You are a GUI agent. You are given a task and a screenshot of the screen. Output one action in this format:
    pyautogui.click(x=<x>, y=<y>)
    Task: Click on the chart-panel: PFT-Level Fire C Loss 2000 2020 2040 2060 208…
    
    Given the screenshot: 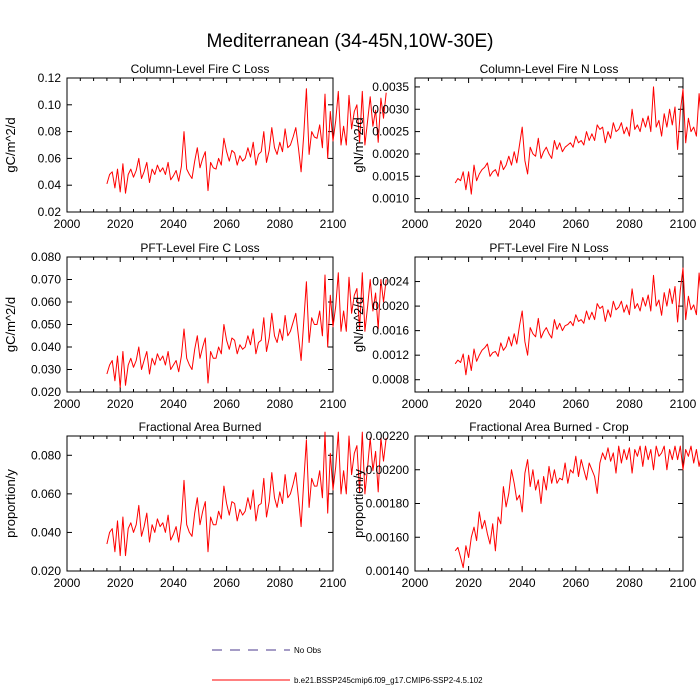 What is the action you would take?
    pyautogui.click(x=195, y=326)
    